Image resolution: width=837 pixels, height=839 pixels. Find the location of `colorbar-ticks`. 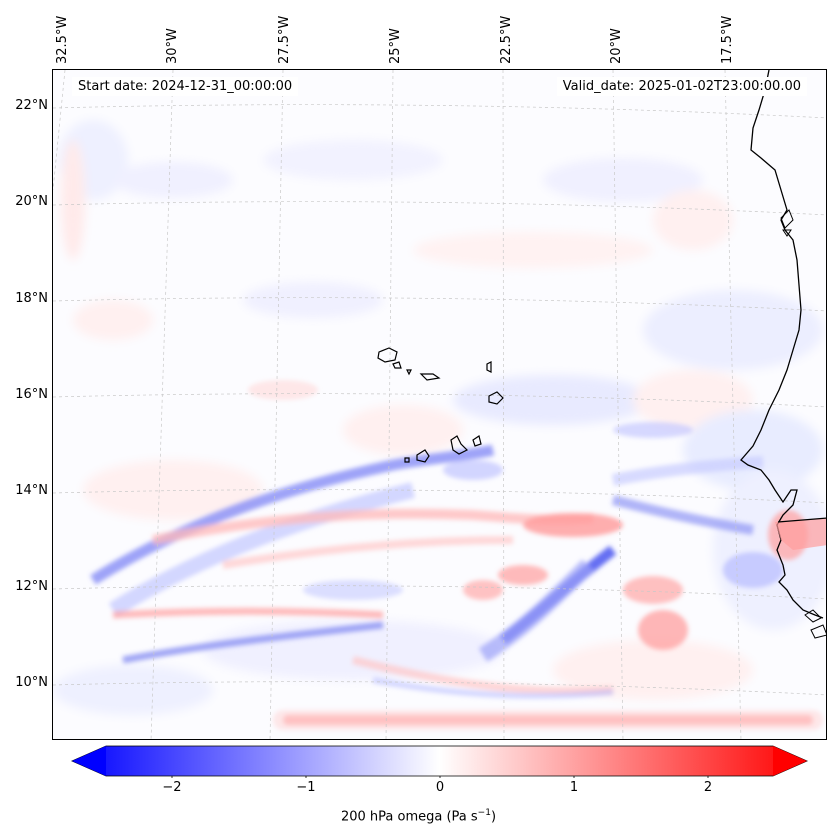

colorbar-ticks is located at coordinates (440, 777).